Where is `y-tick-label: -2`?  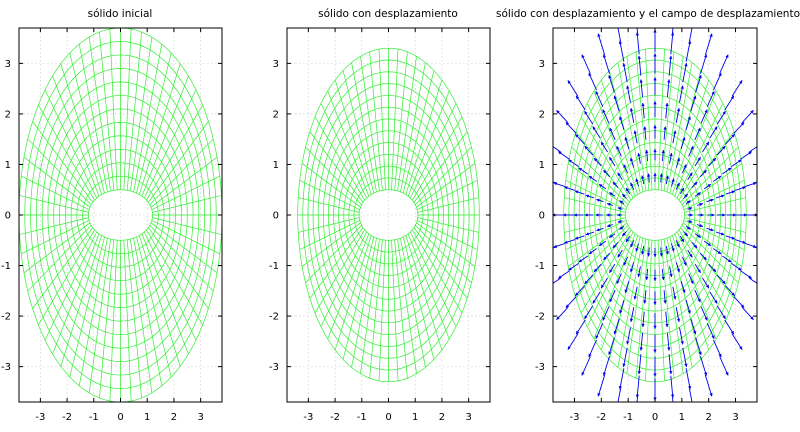 y-tick-label: -2 is located at coordinates (6, 317).